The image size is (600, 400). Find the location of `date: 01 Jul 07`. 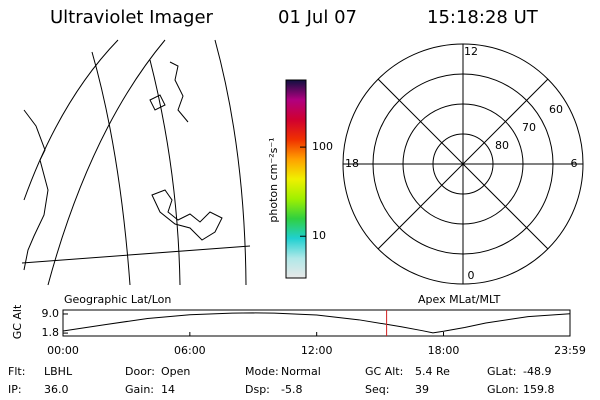

date: 01 Jul 07 is located at coordinates (317, 17).